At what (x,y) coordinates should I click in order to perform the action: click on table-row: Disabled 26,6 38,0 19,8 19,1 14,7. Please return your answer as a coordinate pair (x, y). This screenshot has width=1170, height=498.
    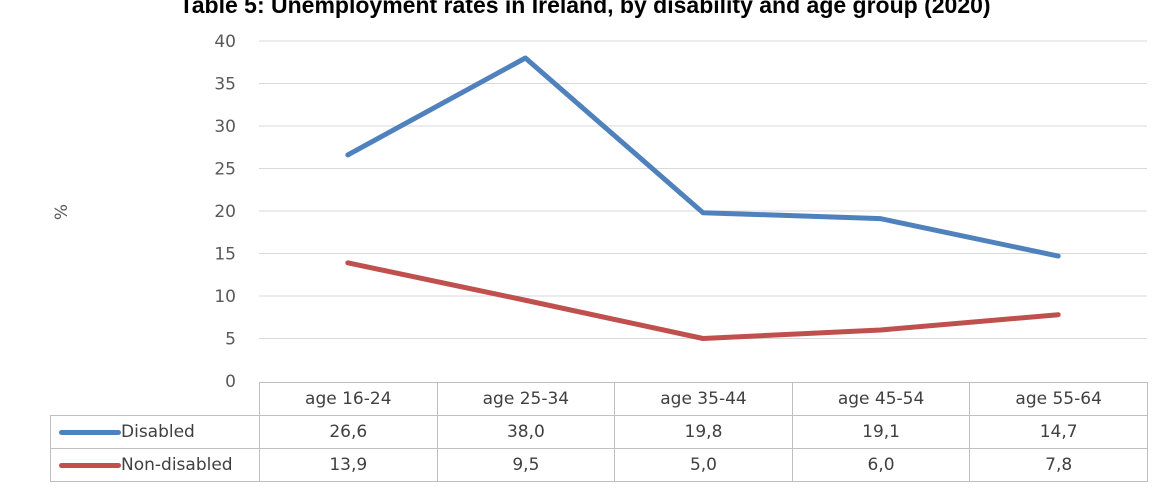
    Looking at the image, I should click on (599, 432).